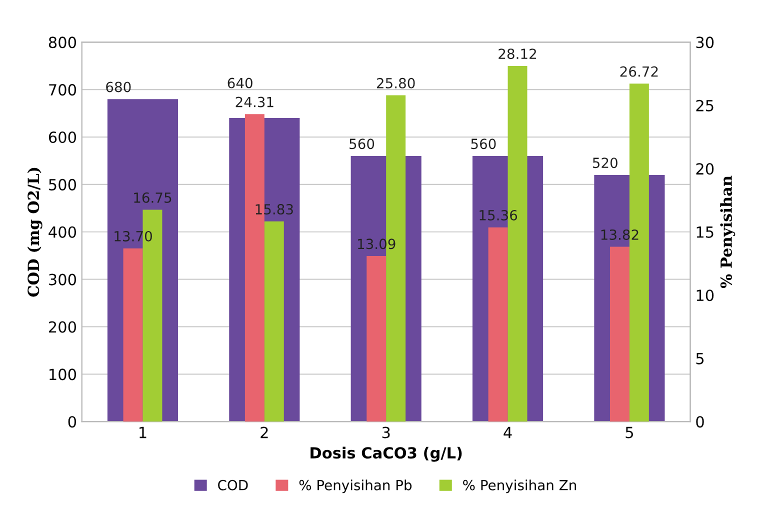  I want to click on x-axis-title: Dosis CaCO3 (g/L), so click(386, 454).